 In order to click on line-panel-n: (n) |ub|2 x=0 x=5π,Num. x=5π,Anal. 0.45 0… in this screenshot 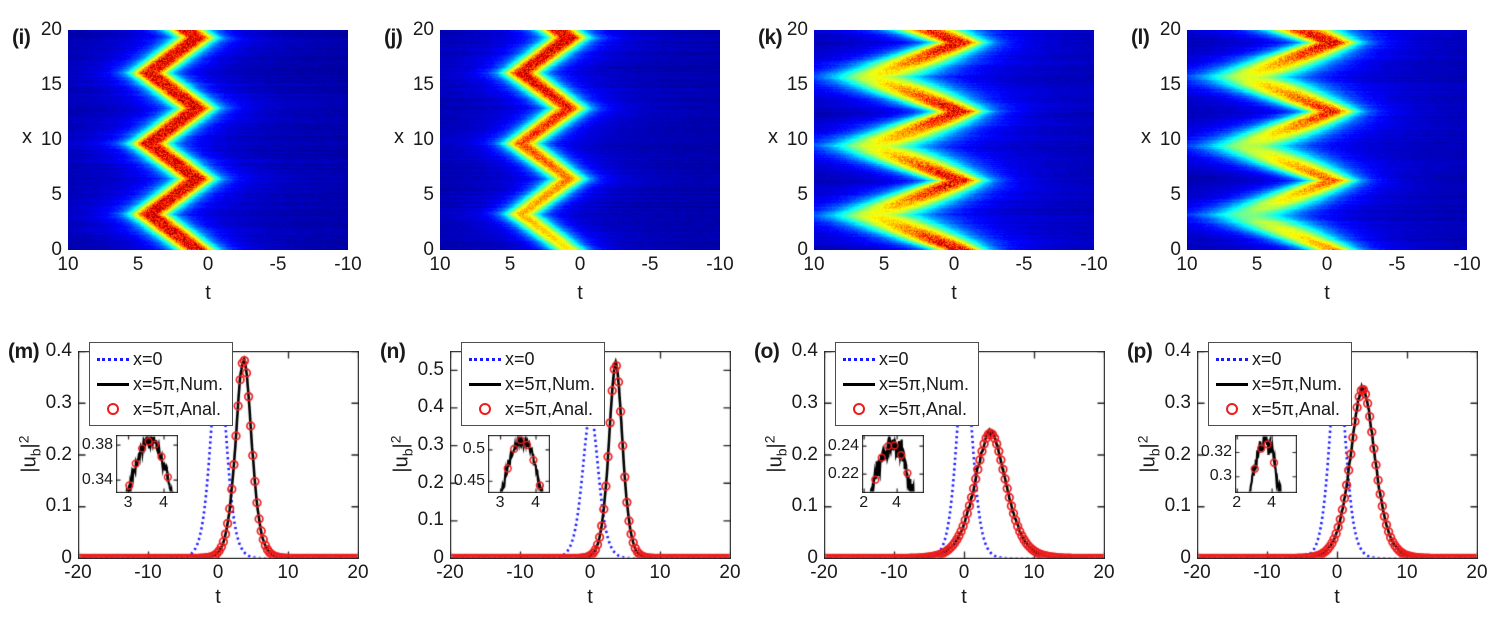, I will do `click(559, 475)`.